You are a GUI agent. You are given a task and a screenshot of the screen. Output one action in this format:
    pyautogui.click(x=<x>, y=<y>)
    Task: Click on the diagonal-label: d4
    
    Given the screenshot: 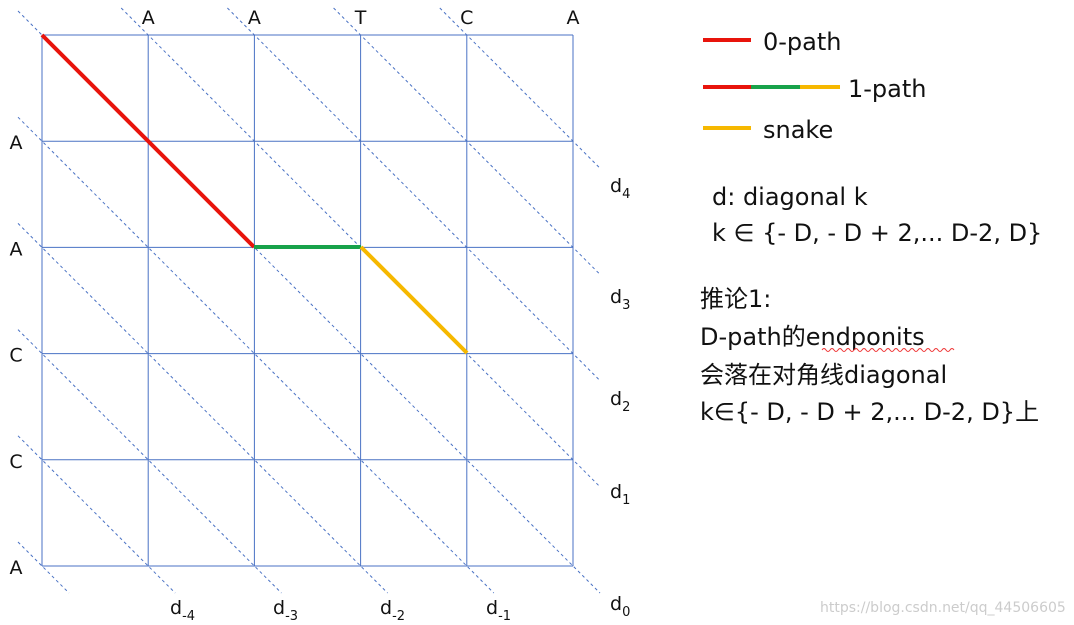 What is the action you would take?
    pyautogui.click(x=620, y=188)
    